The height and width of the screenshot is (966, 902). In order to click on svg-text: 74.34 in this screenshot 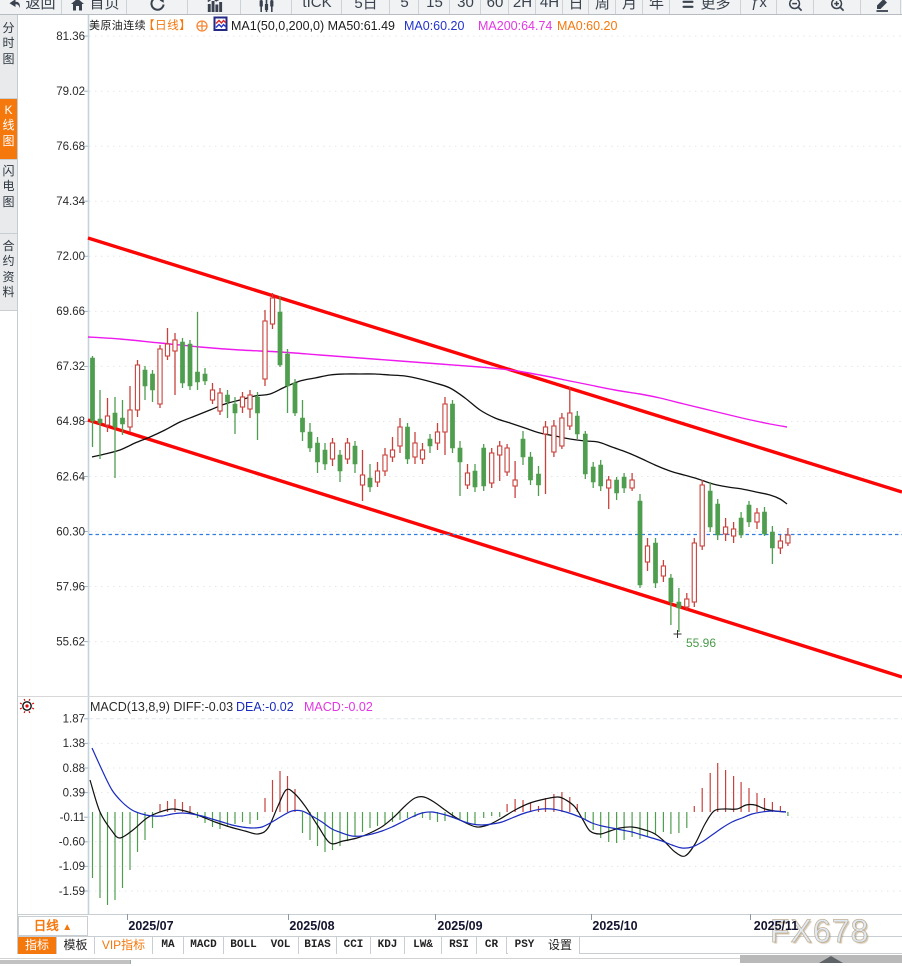, I will do `click(70, 202)`.